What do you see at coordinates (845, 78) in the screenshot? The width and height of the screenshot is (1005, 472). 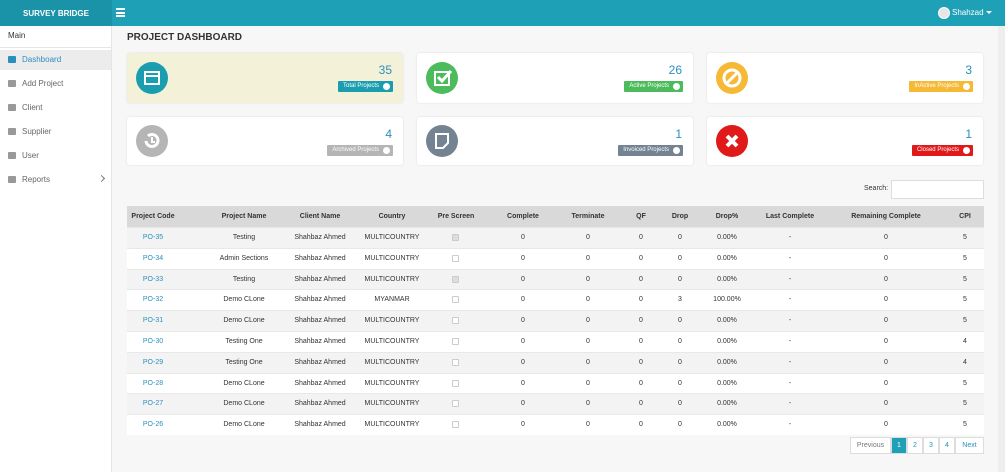 I see `stat-card: 3 InActive Projects` at bounding box center [845, 78].